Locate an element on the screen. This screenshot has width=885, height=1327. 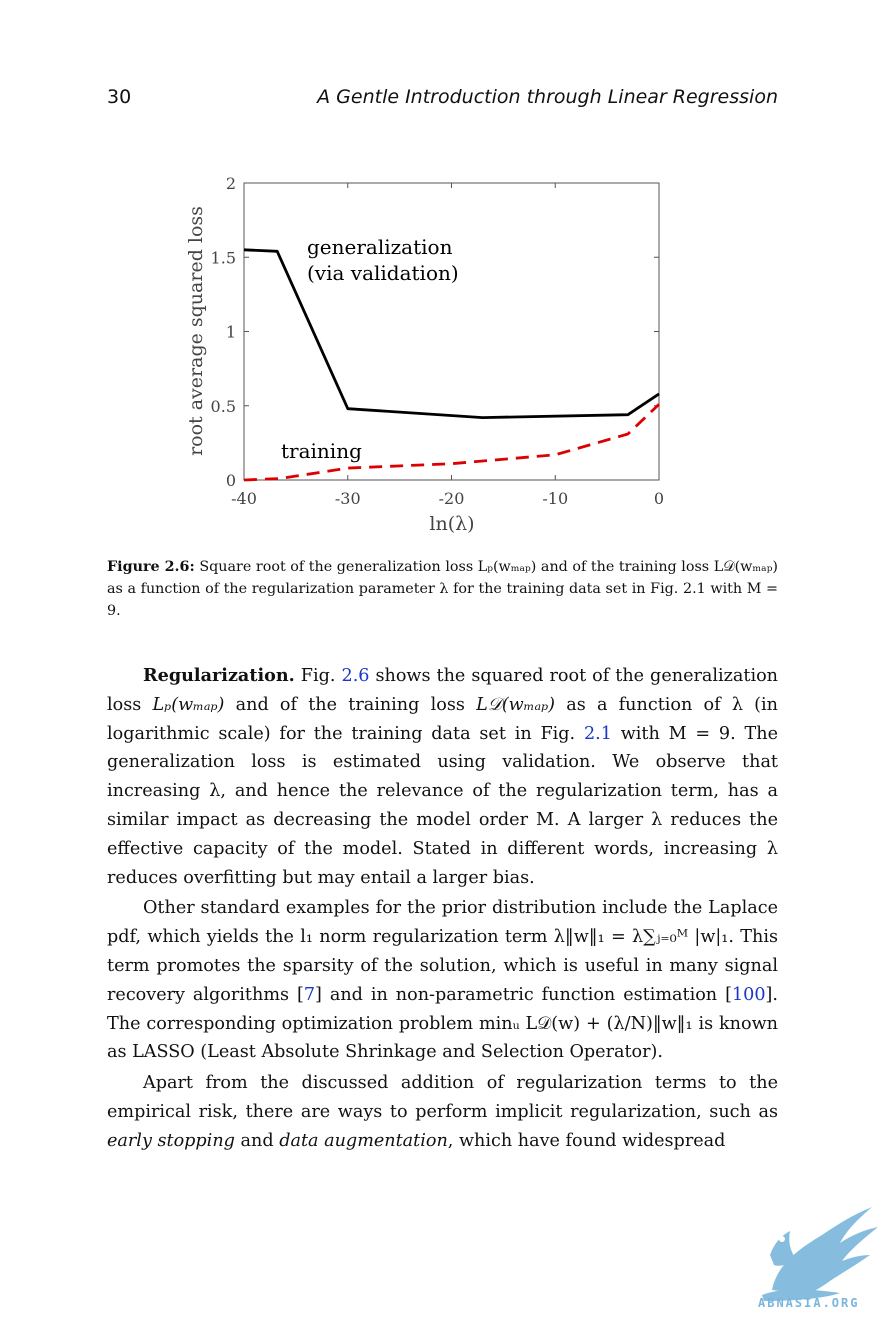
x-tick-label: -30 is located at coordinates (348, 498).